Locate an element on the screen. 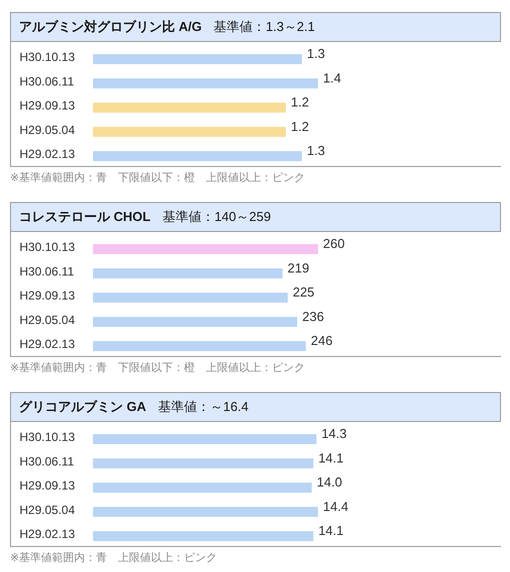 This screenshot has width=510, height=572. chart-title: アルブミン対グロブリン比 A/G is located at coordinates (110, 26).